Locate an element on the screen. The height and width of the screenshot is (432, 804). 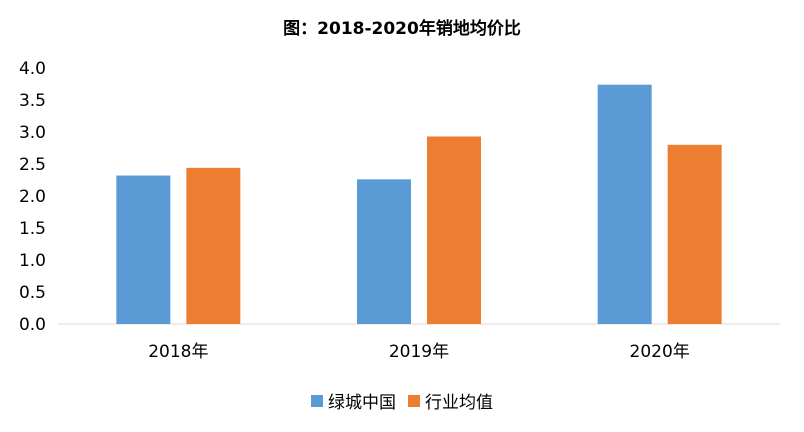
legend-item-series-2: 行业均值 is located at coordinates (450, 400).